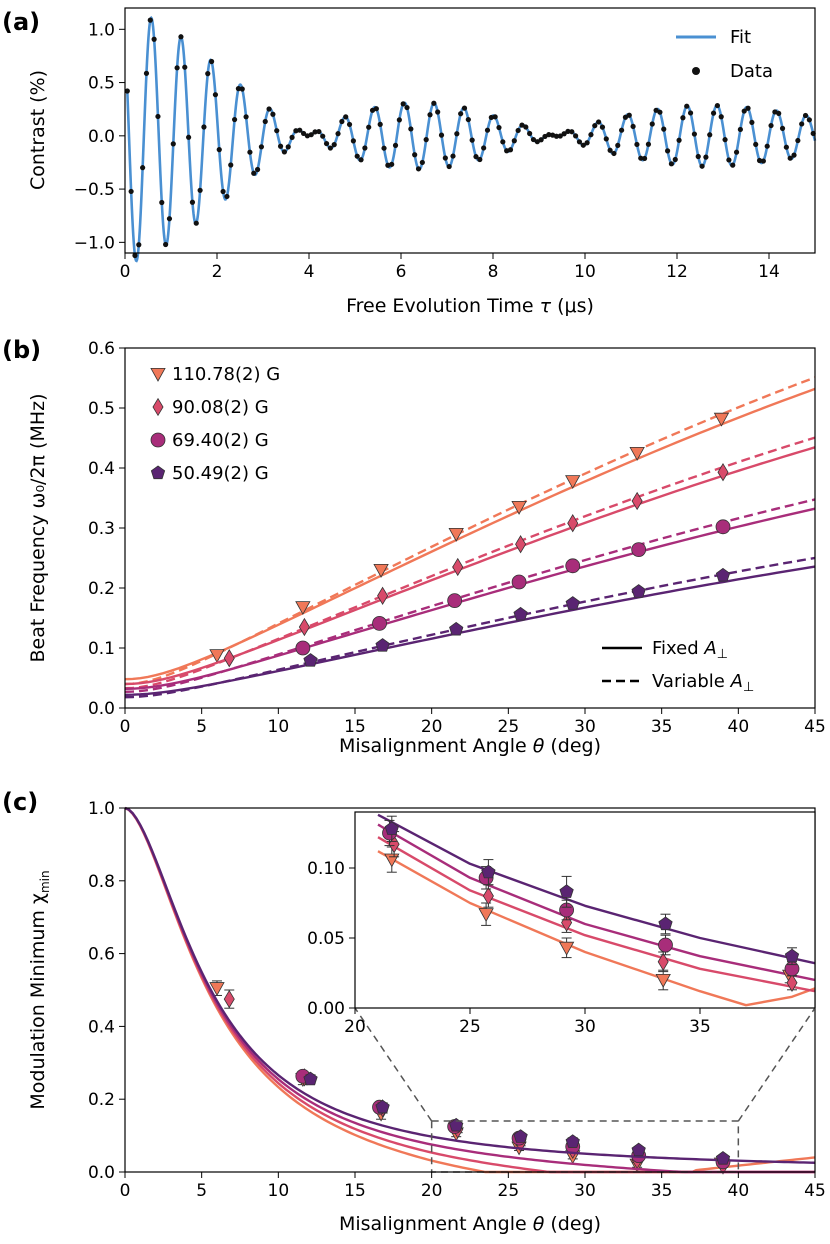 Image resolution: width=830 pixels, height=1244 pixels. Describe the element at coordinates (470, 627) in the screenshot. I see `variable-fit-line` at that location.